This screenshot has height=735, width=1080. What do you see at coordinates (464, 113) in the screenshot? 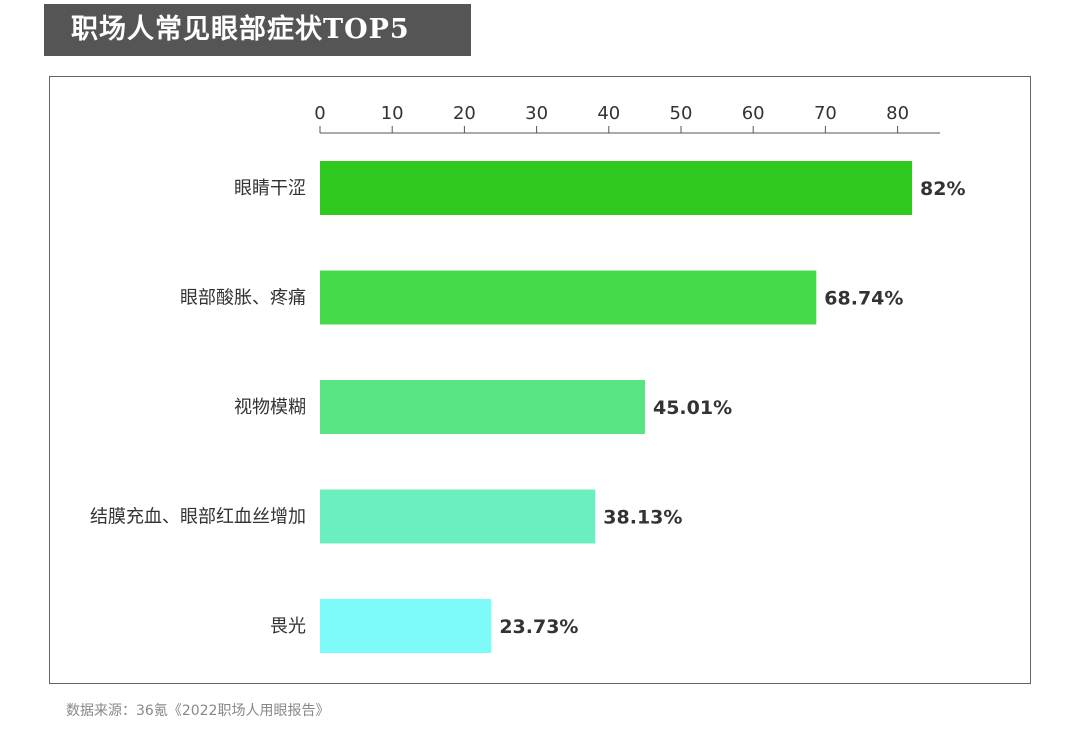
I see `x-tick-label: 20` at bounding box center [464, 113].